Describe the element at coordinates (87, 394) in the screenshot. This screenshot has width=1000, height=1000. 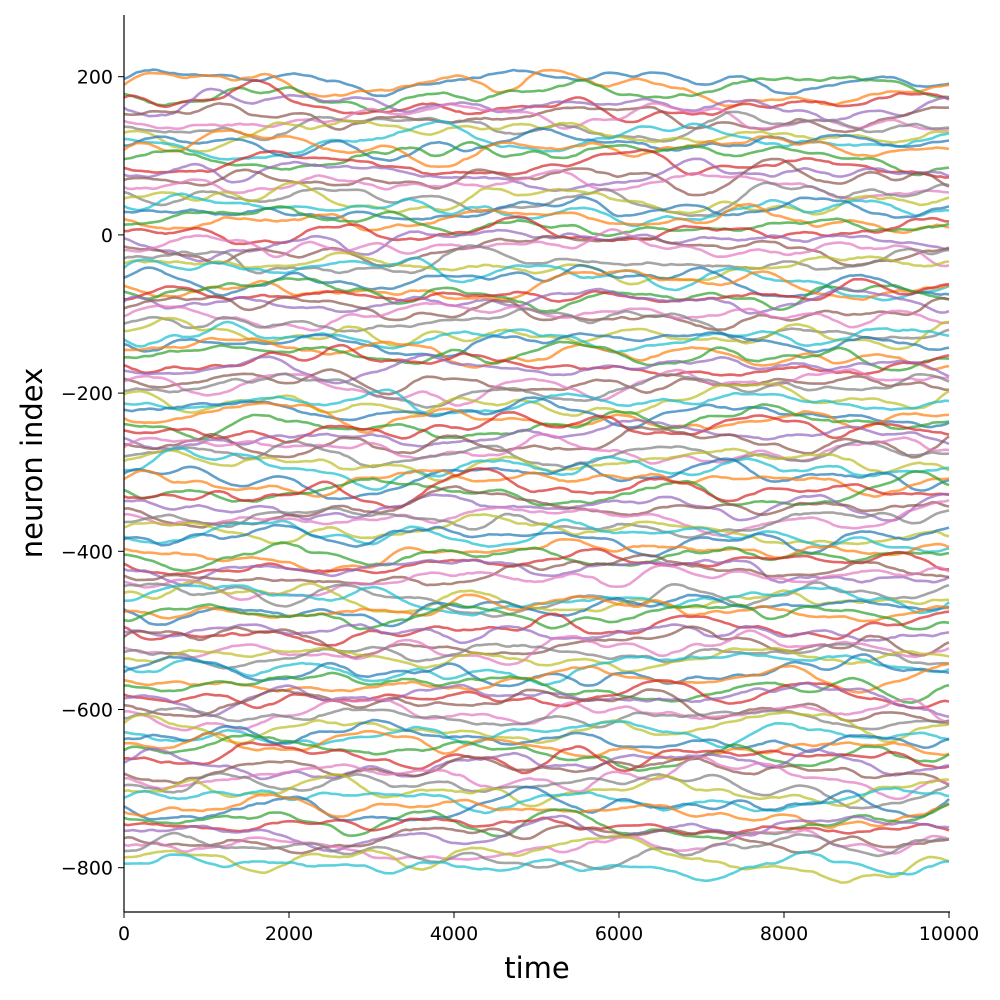
I see `y-tick-label: −200` at that location.